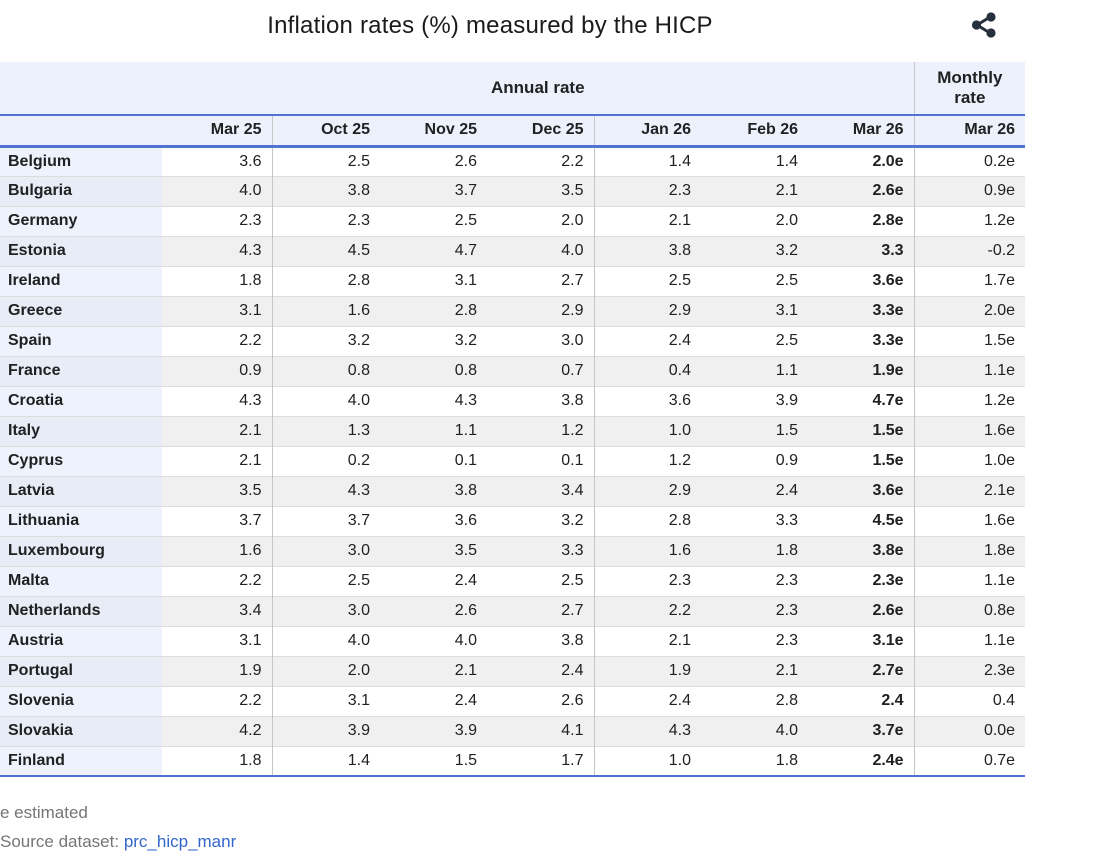  What do you see at coordinates (325, 431) in the screenshot?
I see `annual-value-cell: 1.3` at bounding box center [325, 431].